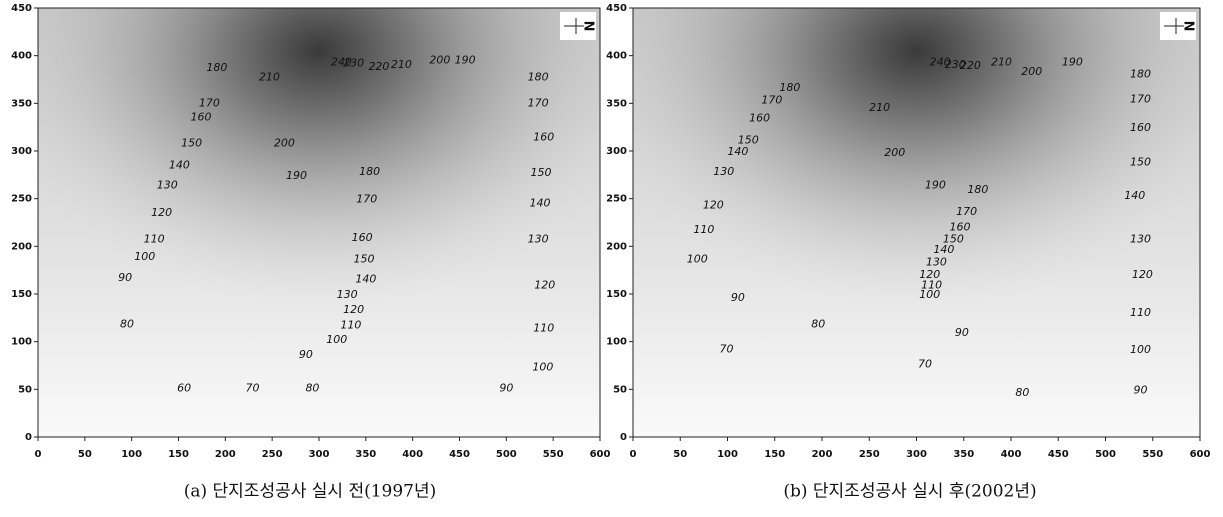 This screenshot has width=1223, height=517. I want to click on x-tick-label: 0, so click(38, 454).